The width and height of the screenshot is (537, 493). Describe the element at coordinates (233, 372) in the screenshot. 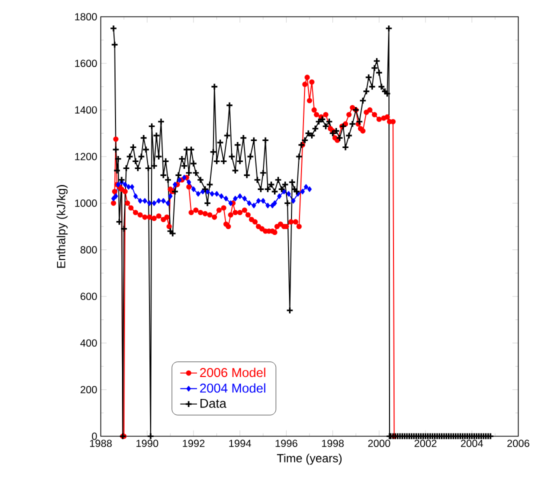

I see `legend-label: 2006 Model` at that location.